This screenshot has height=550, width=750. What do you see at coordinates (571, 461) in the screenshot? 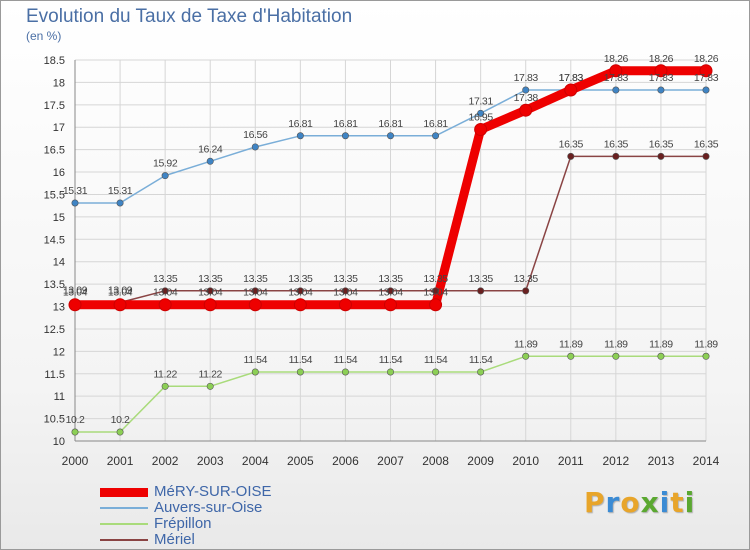
I see `x-tick-label: 2011` at bounding box center [571, 461].